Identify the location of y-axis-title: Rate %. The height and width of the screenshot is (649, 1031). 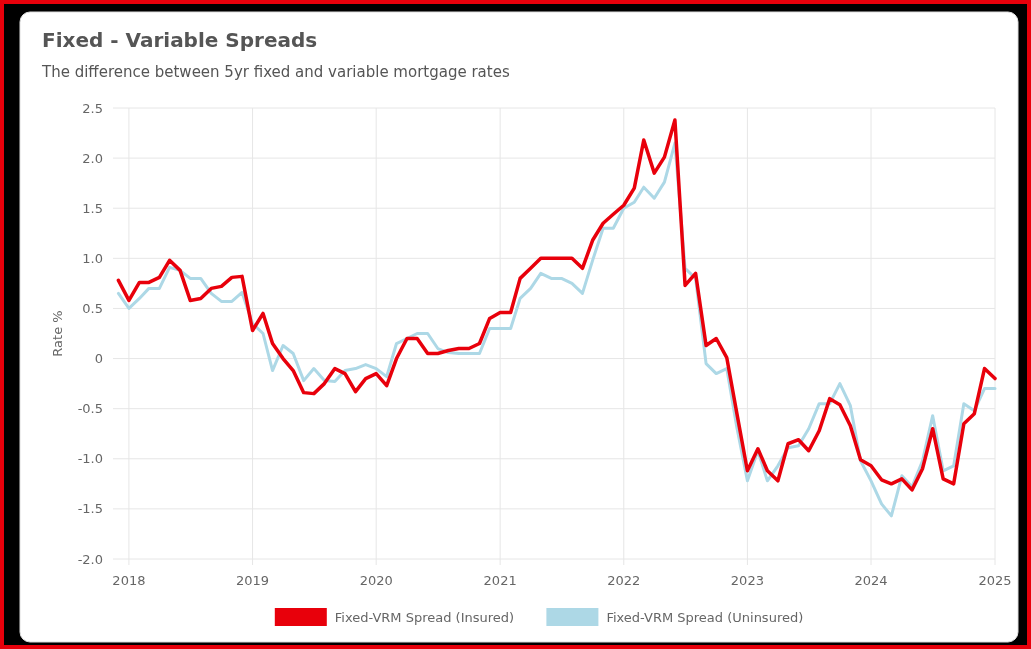
(57, 333).